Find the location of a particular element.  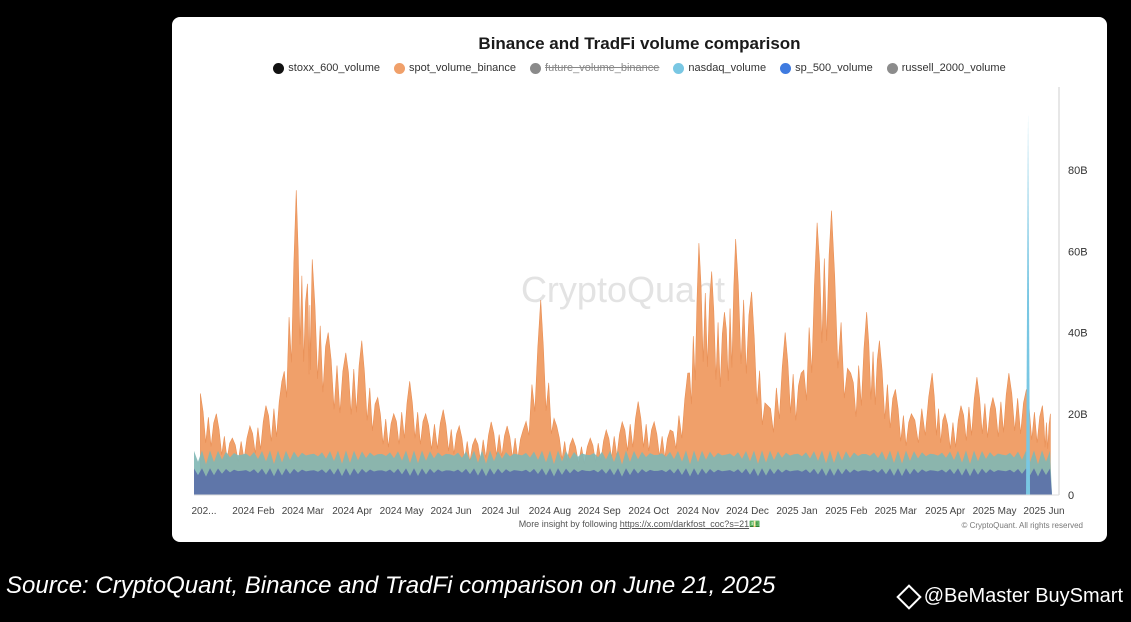

legend-item-nasdaq-volume: nasdaq_volume is located at coordinates (719, 68).